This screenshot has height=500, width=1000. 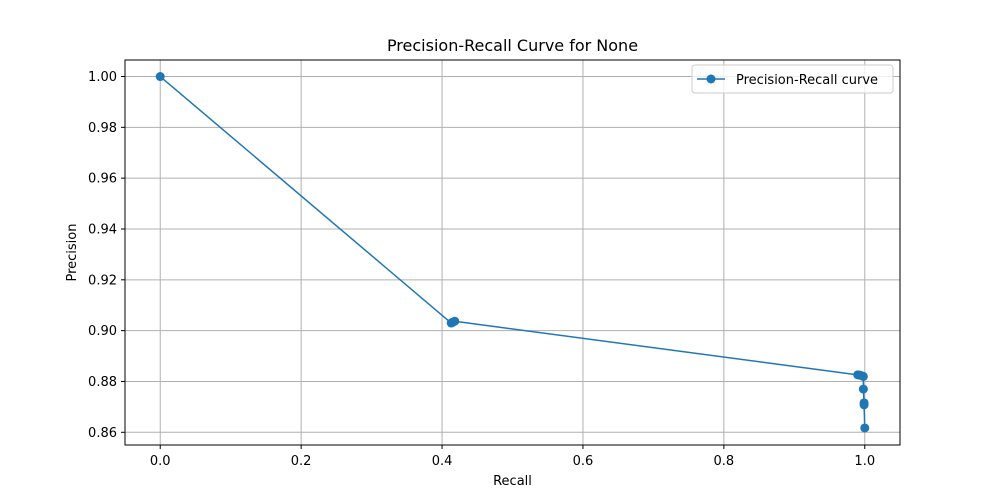 I want to click on chart-title: Precision-Recall Curve for None, so click(x=512, y=45).